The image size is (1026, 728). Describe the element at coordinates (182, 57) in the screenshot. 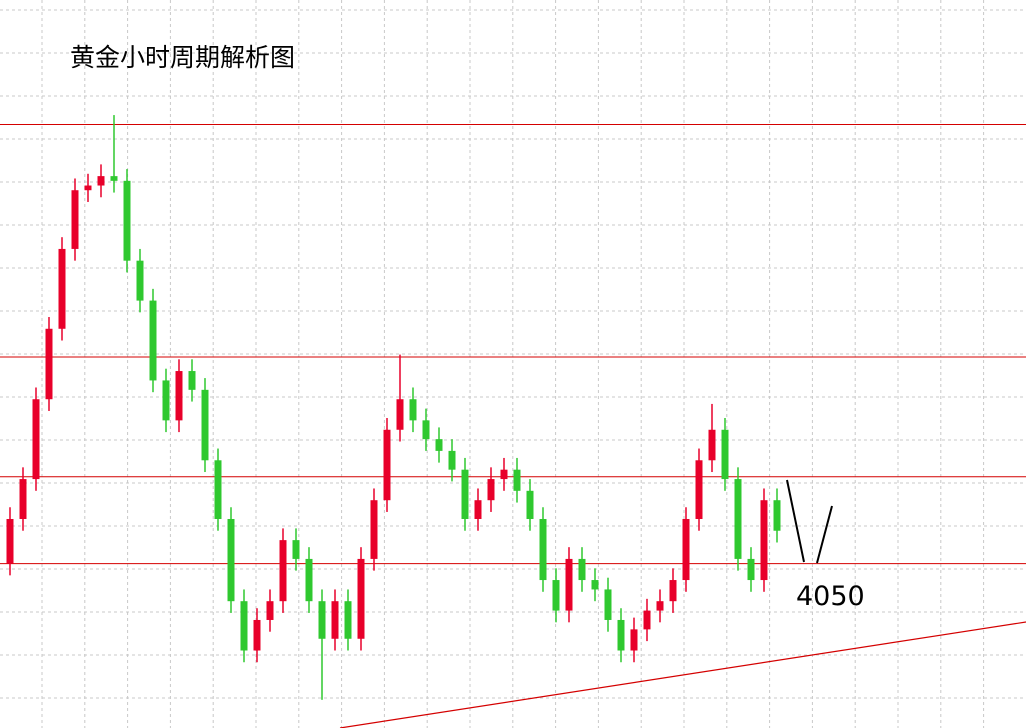

I see `chart-title: 黄金小时周期解析图` at that location.